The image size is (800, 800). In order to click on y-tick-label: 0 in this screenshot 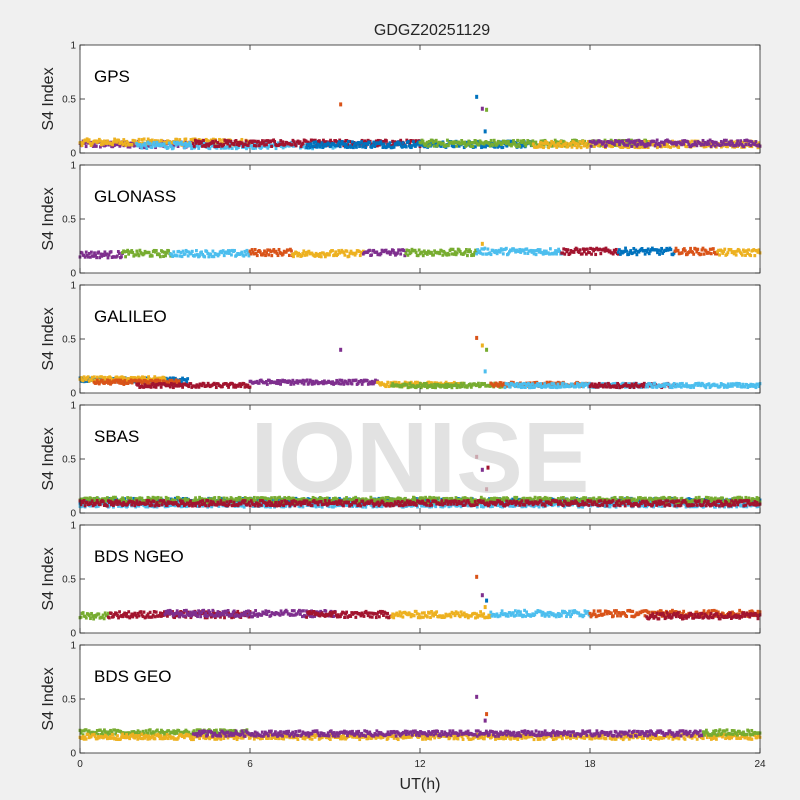, I will do `click(73, 274)`.